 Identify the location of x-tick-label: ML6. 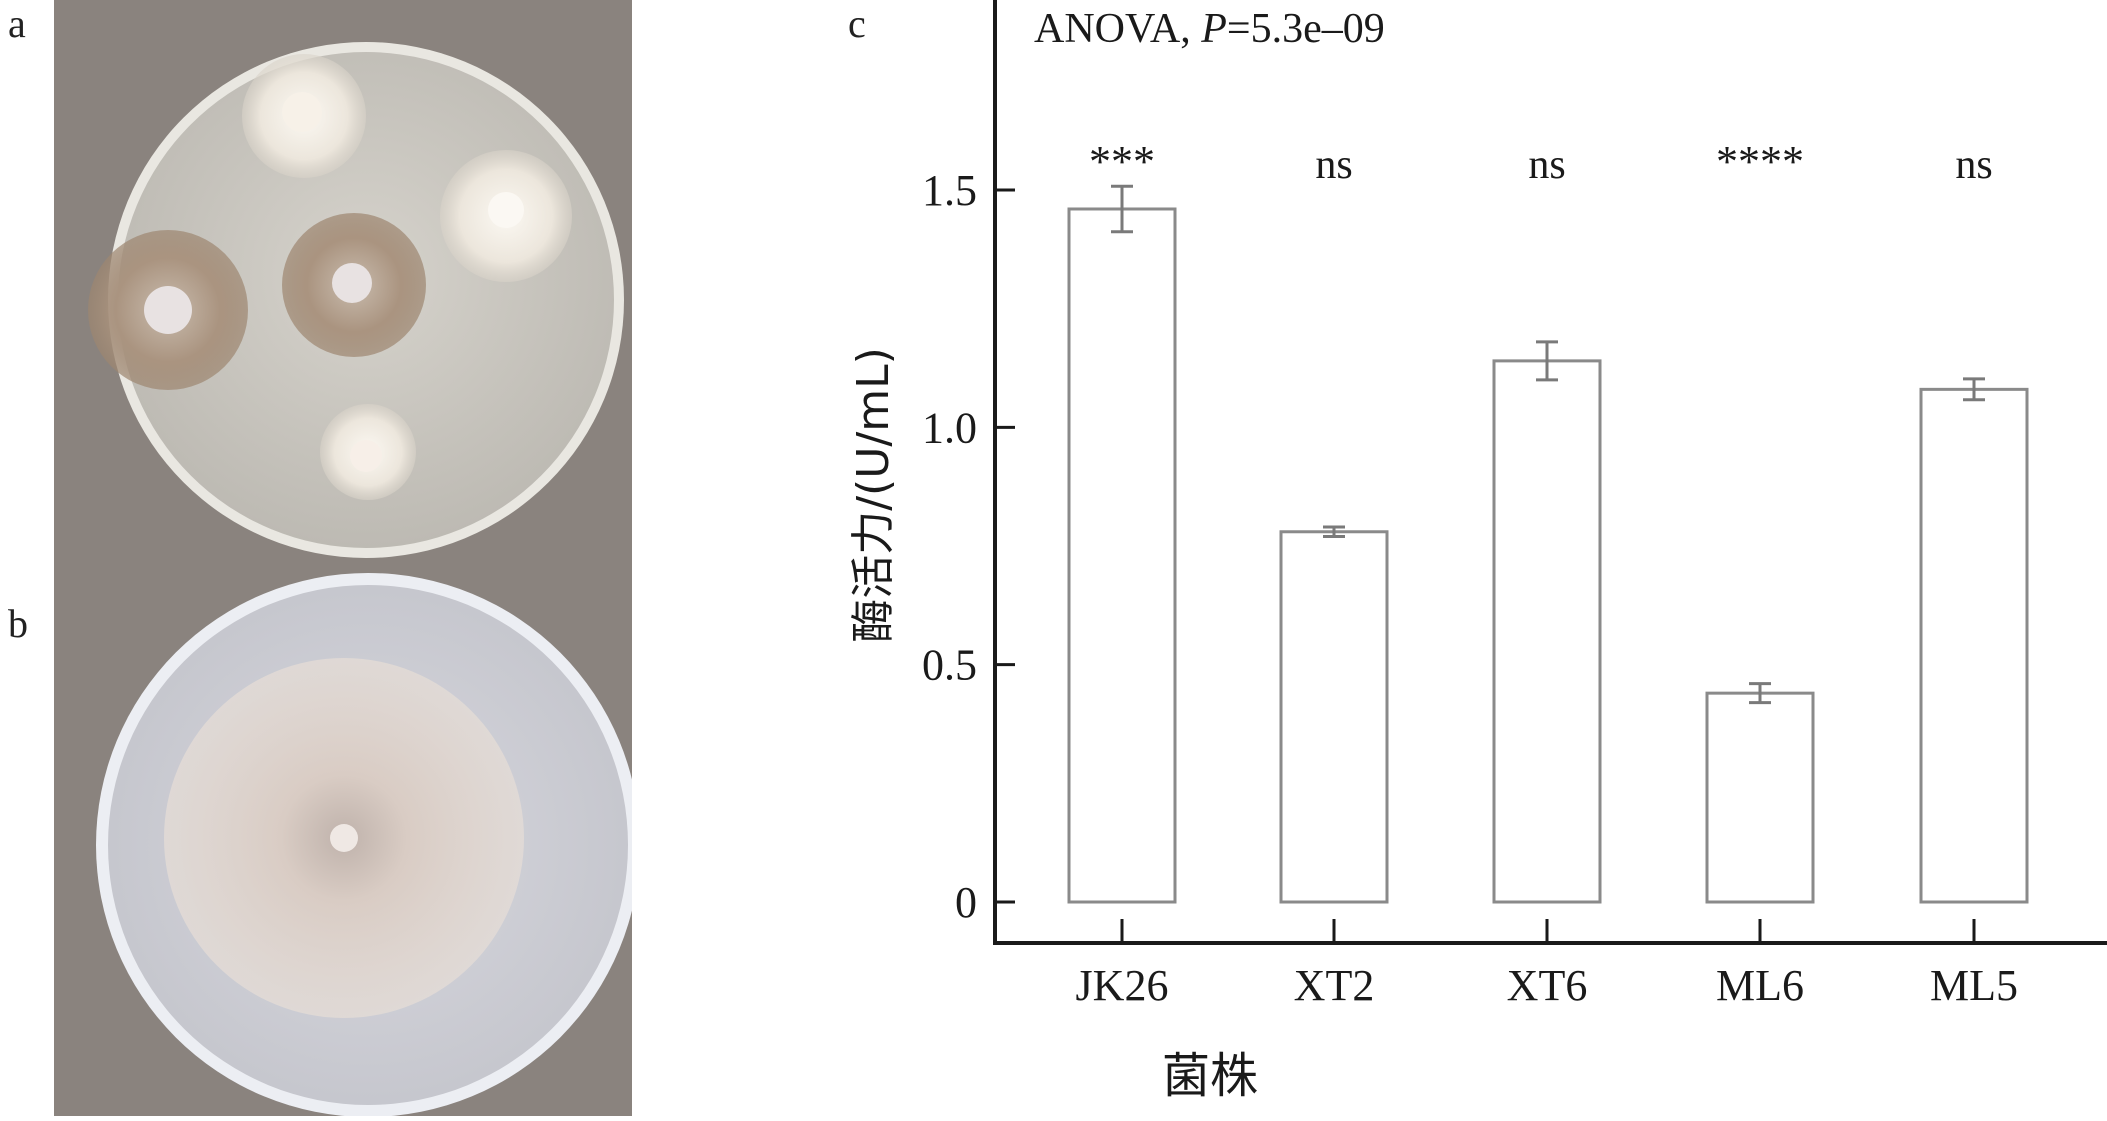
(1760, 985).